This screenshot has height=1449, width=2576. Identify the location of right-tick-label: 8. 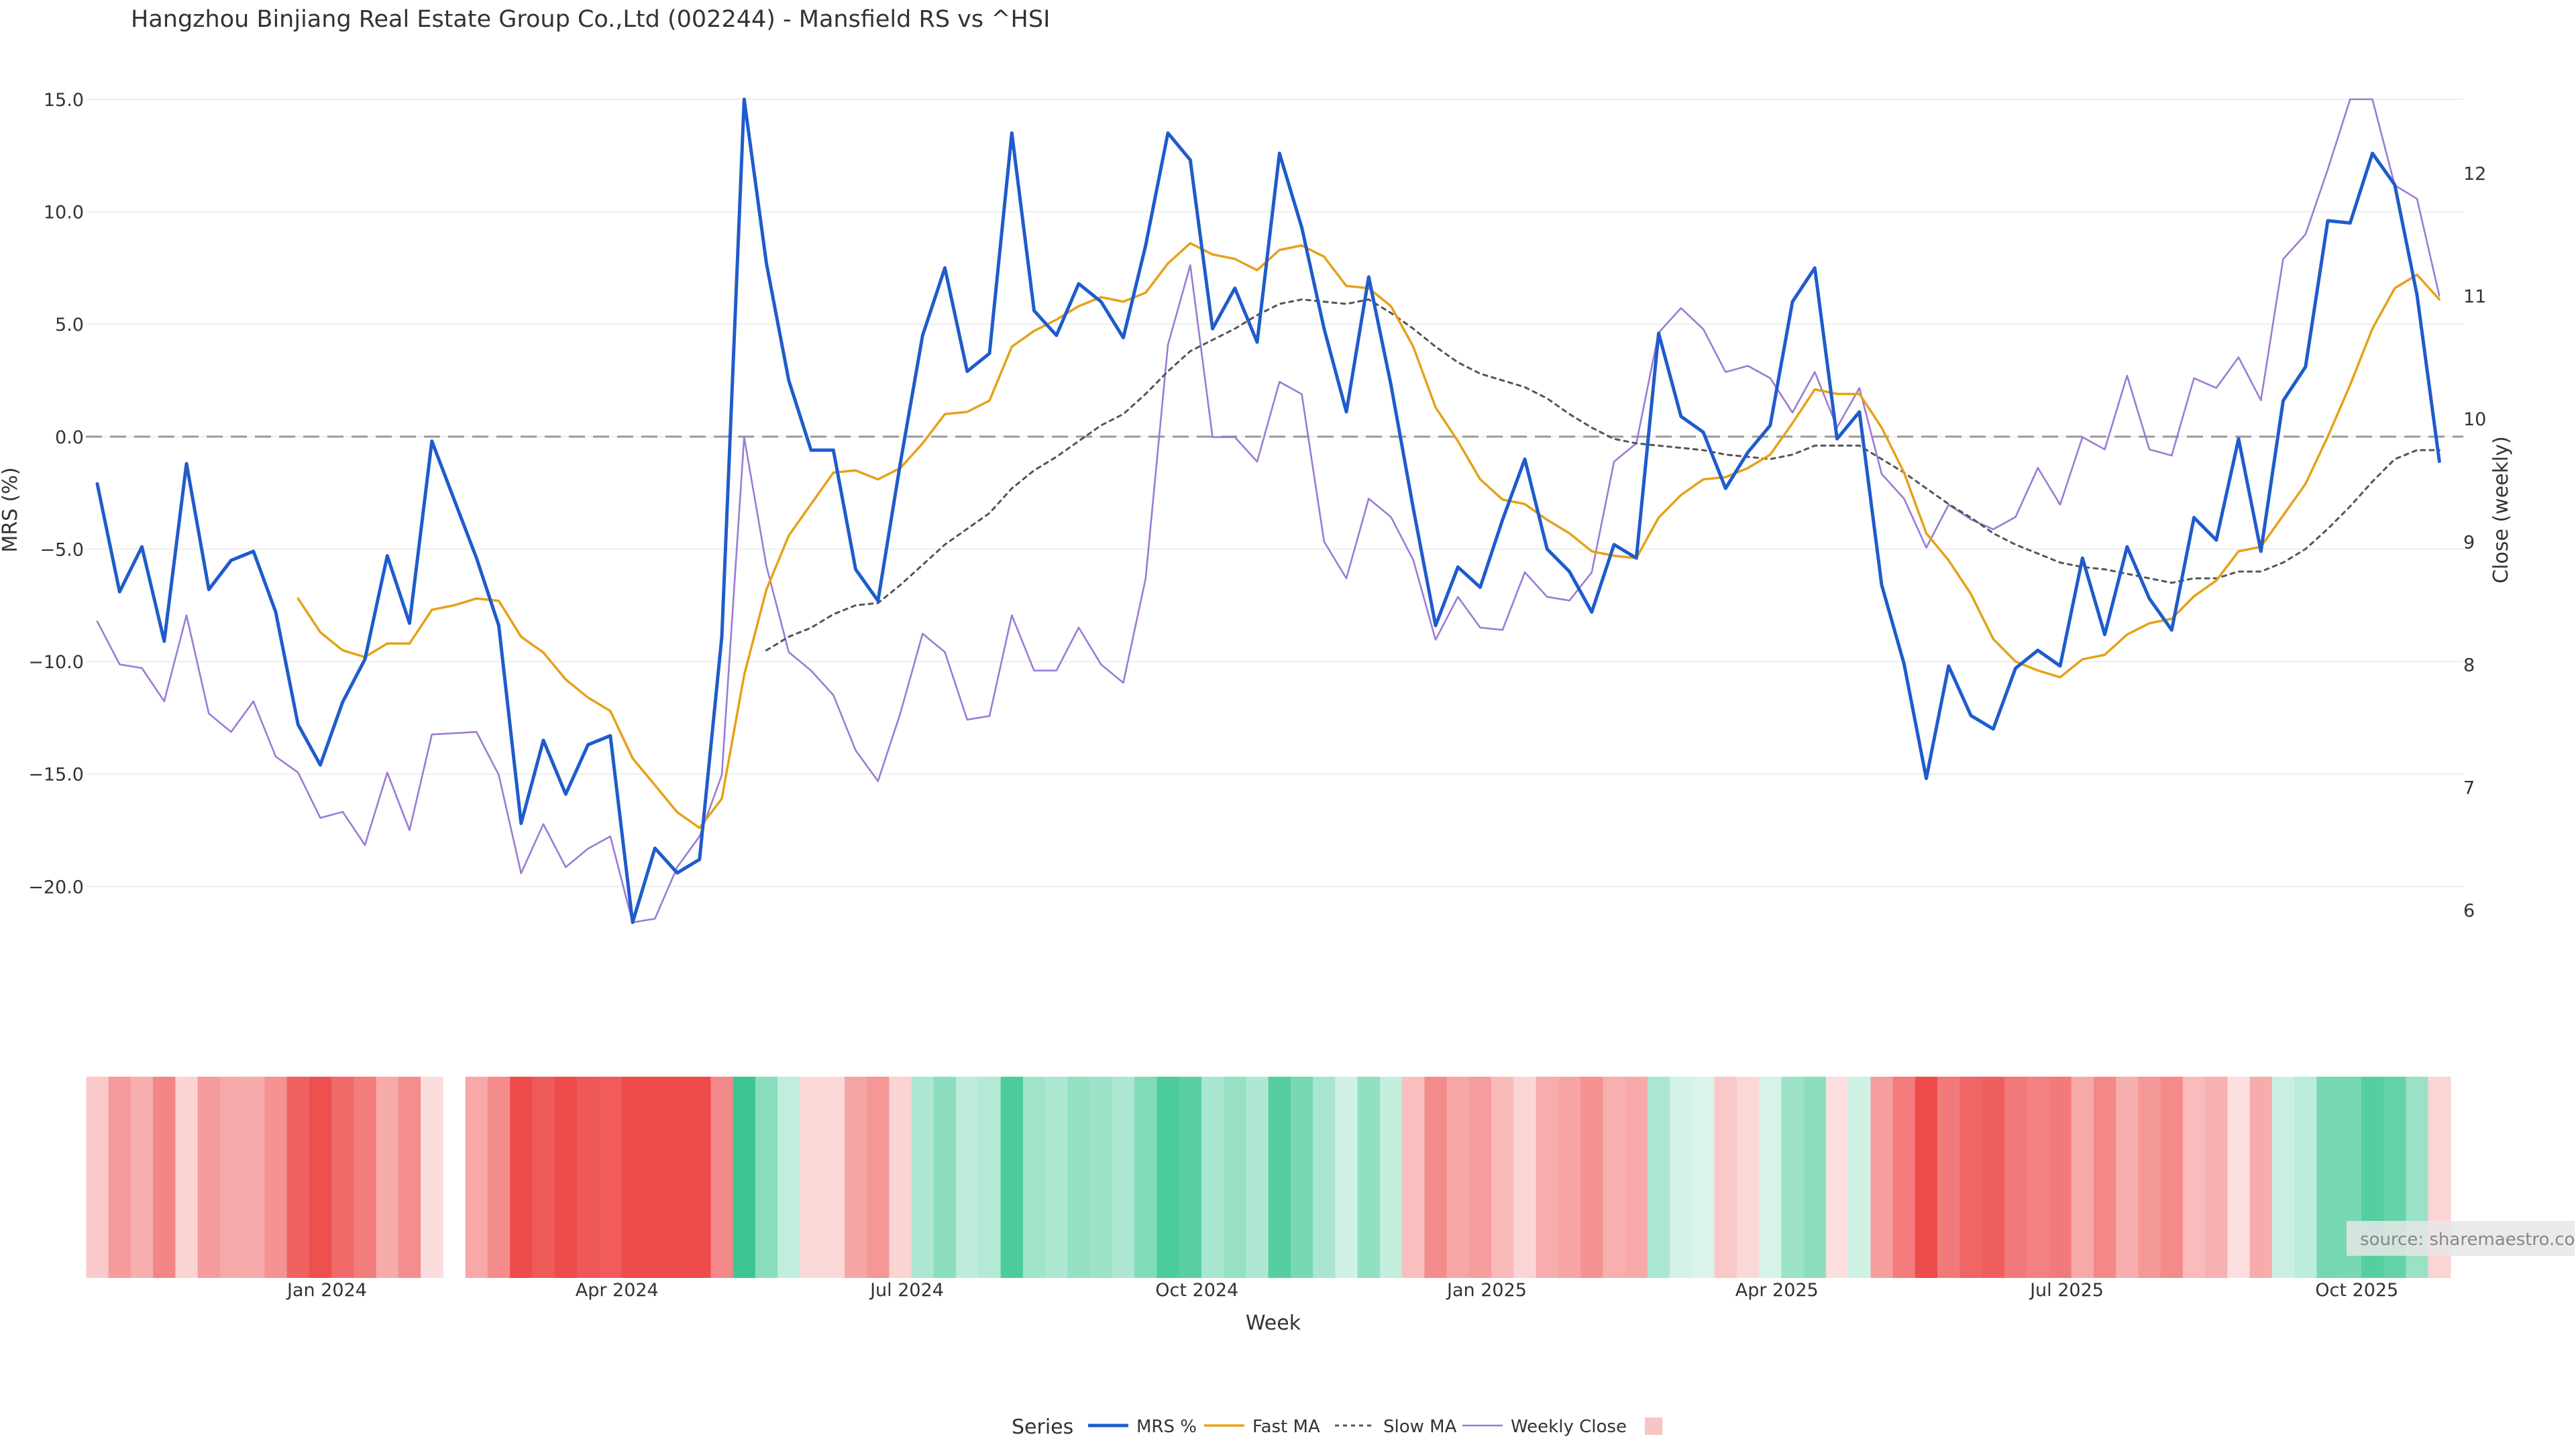
(2469, 665).